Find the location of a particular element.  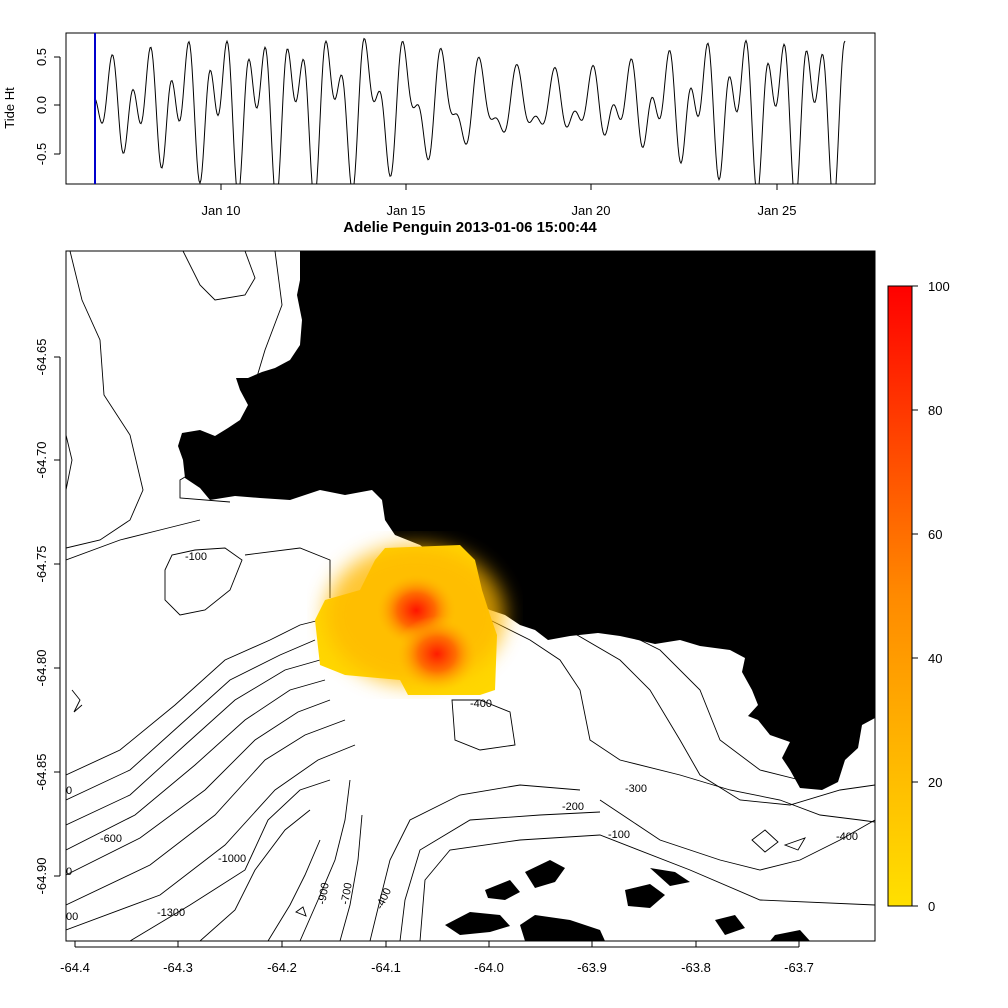

map-x-tick: -63.7 is located at coordinates (799, 967).